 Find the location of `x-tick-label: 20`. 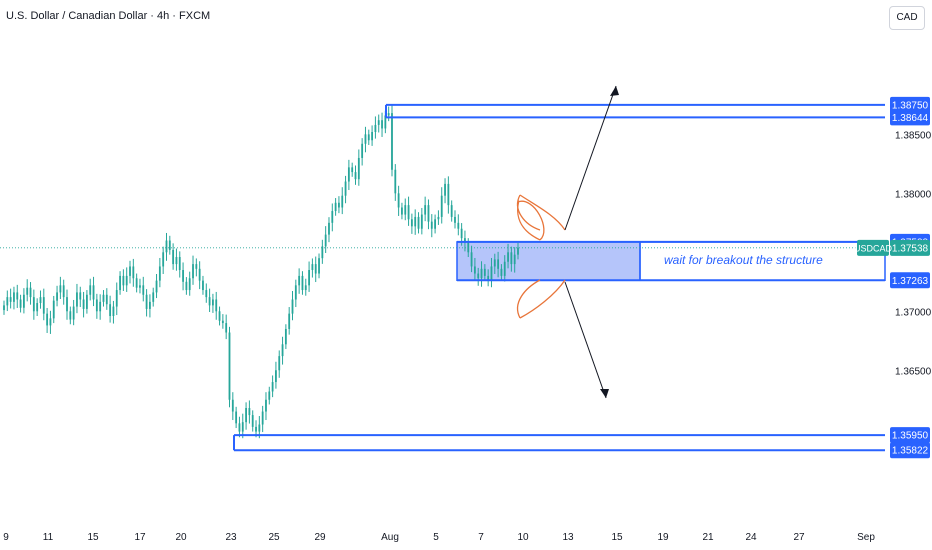

x-tick-label: 20 is located at coordinates (181, 537).